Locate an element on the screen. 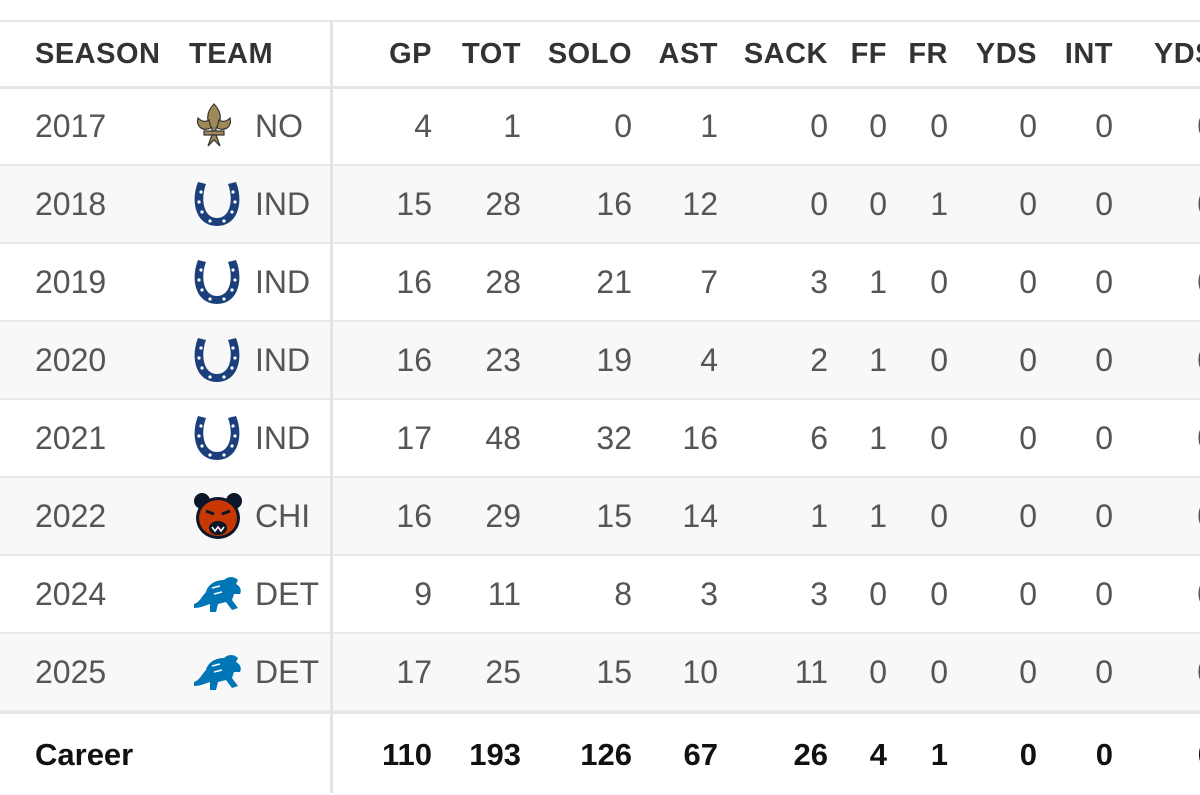 The width and height of the screenshot is (1200, 795). header-fr-col: FR is located at coordinates (928, 53).